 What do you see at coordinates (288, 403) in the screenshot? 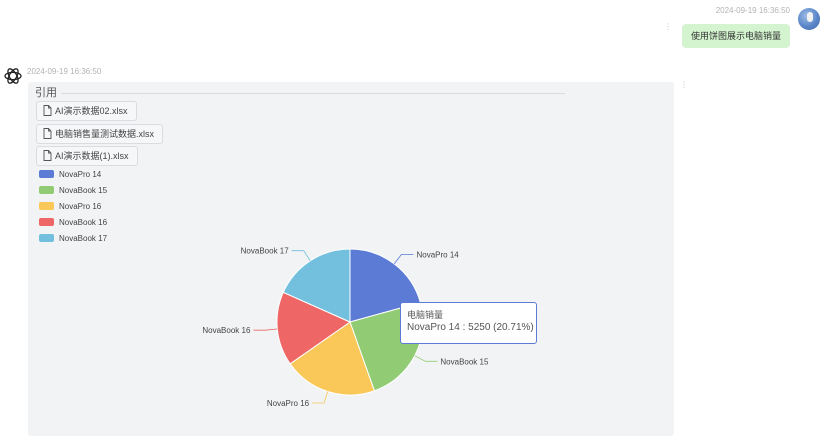
I see `slice-label: NovaPro 16` at bounding box center [288, 403].